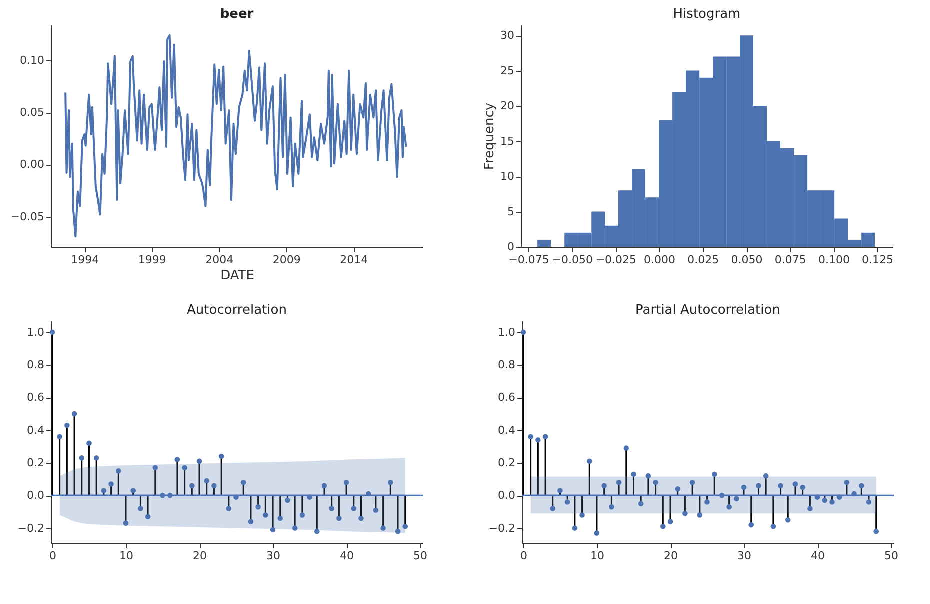 The image size is (930, 604). What do you see at coordinates (660, 260) in the screenshot?
I see `x-tick-label: 0.000` at bounding box center [660, 260].